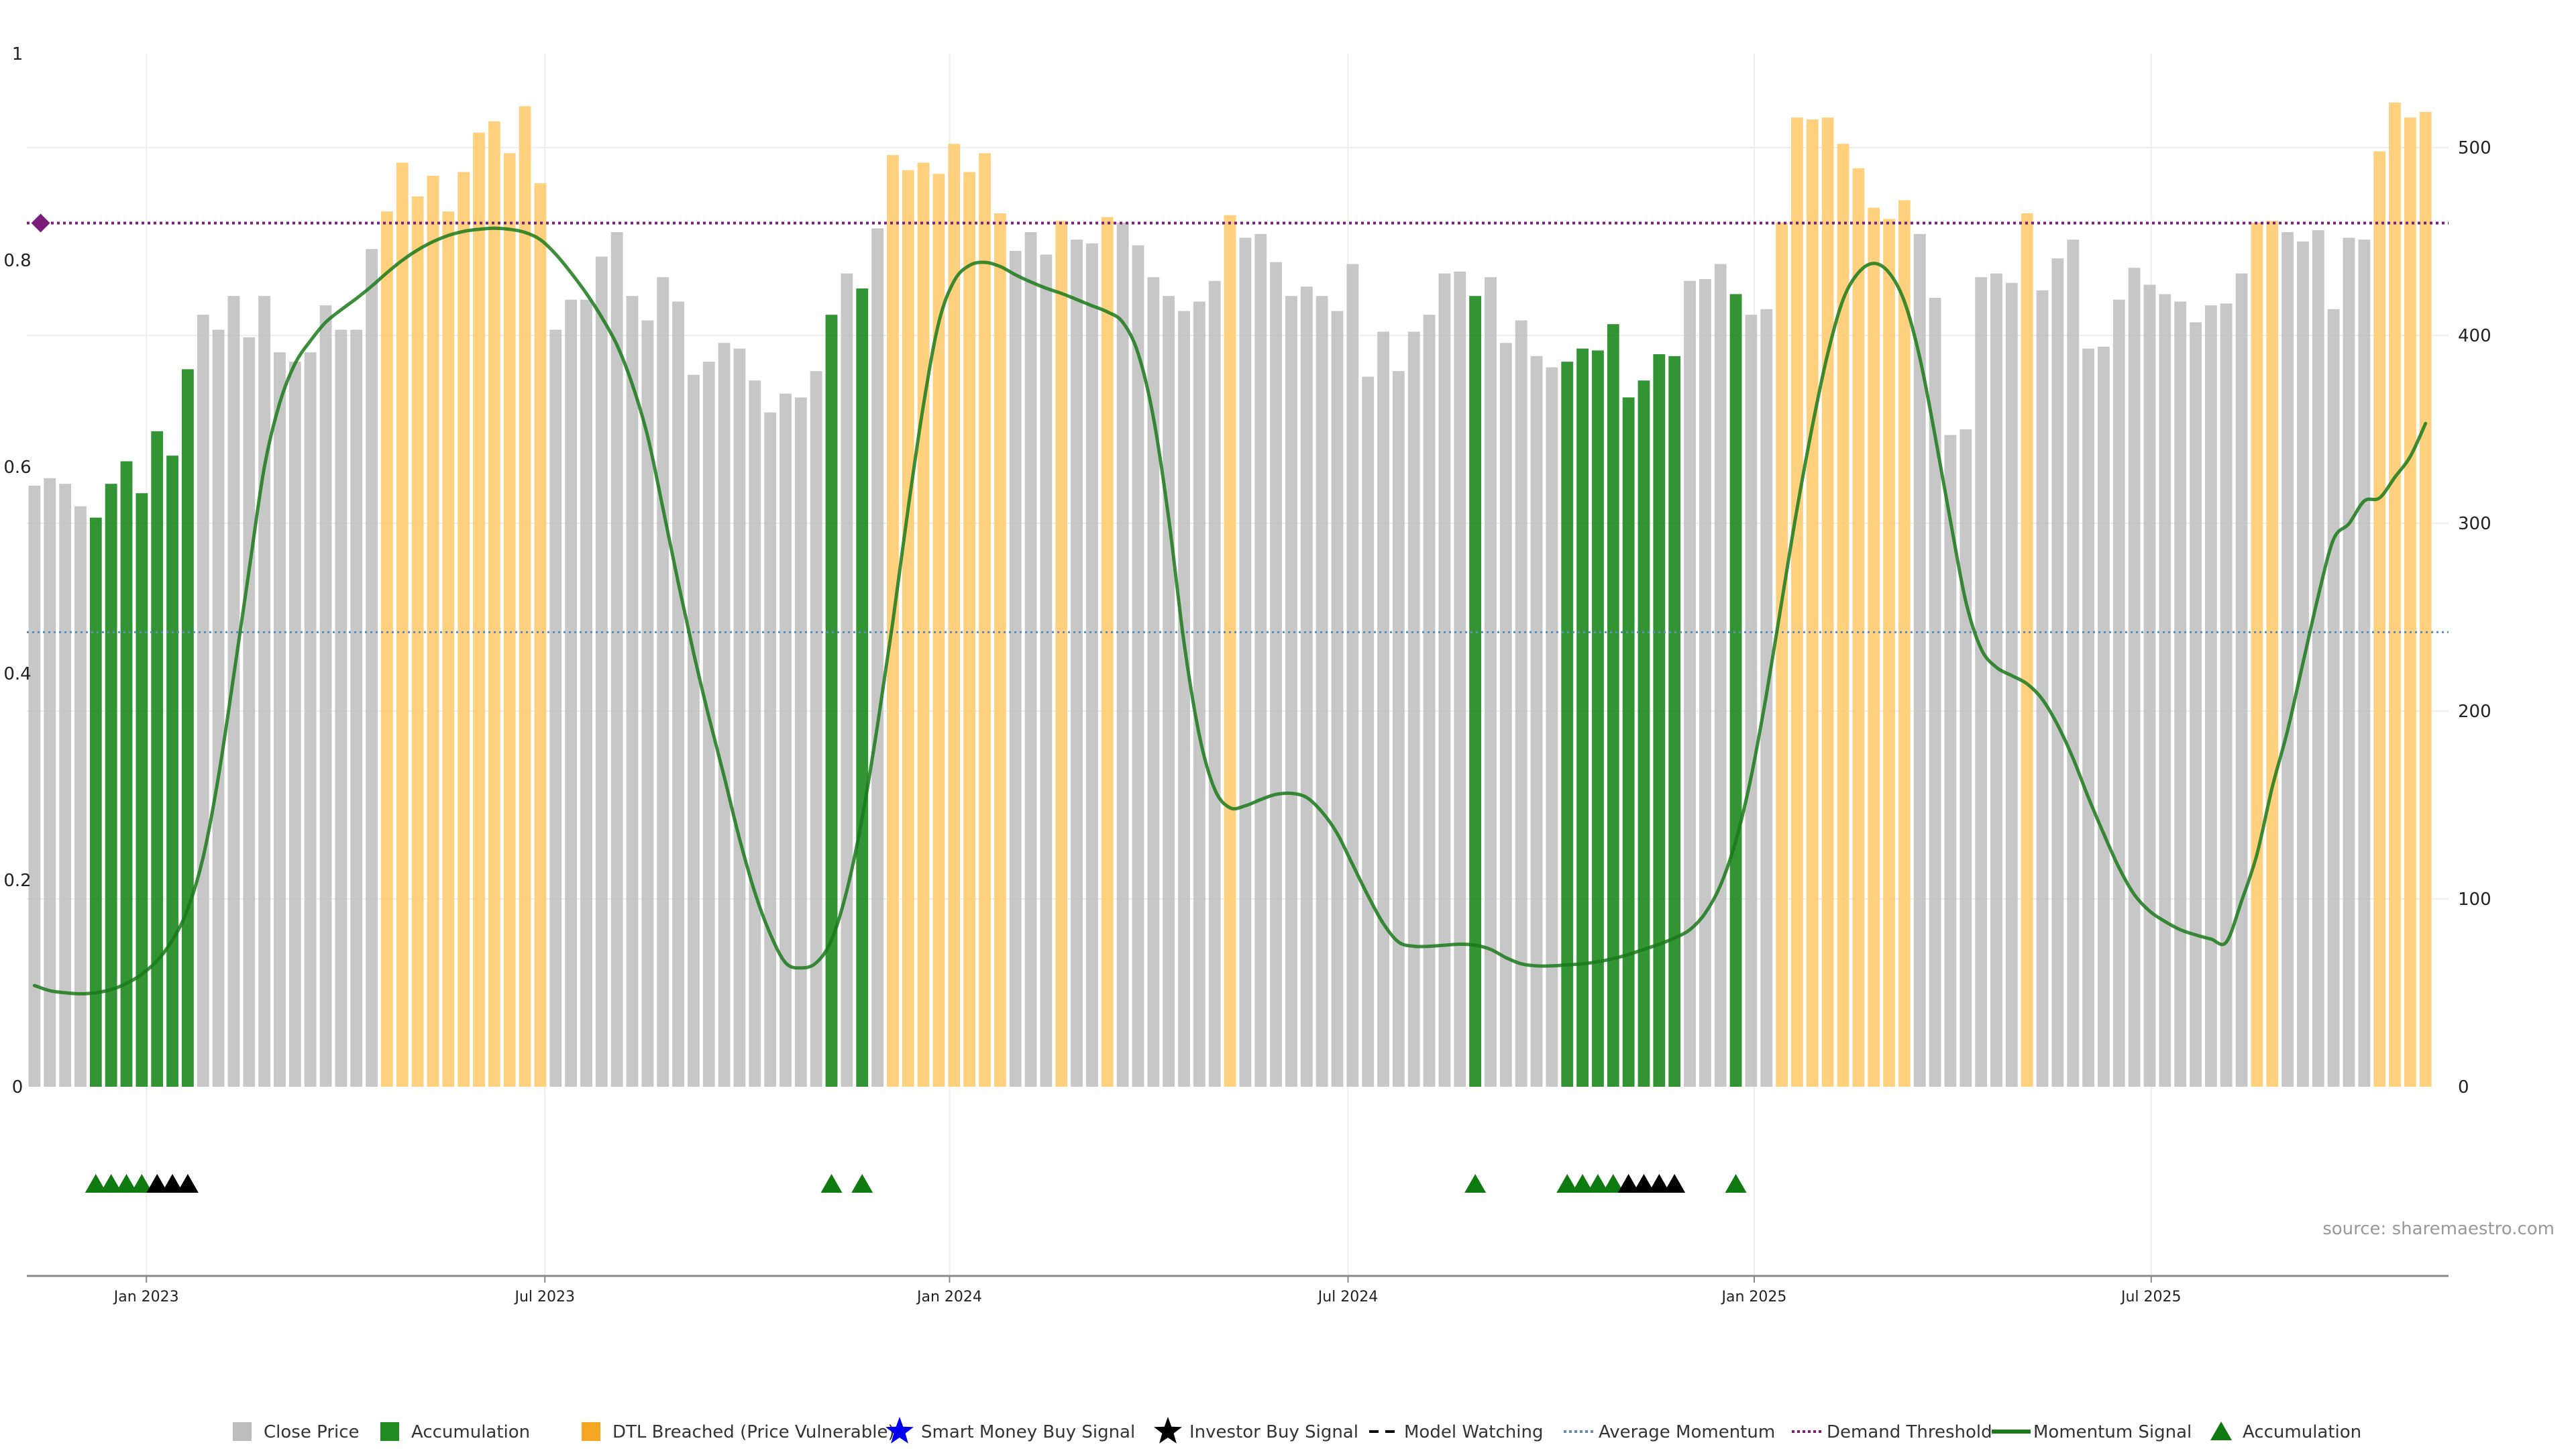 This screenshot has height=1449, width=2576. Describe the element at coordinates (591, 1431) in the screenshot. I see `legend-dtl-breached-price-vulnerable-swatch` at that location.